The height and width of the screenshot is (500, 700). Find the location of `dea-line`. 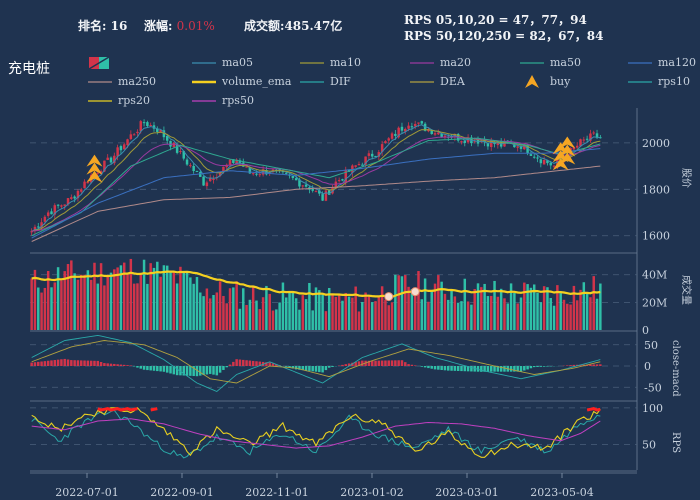

dea-line is located at coordinates (316, 362).